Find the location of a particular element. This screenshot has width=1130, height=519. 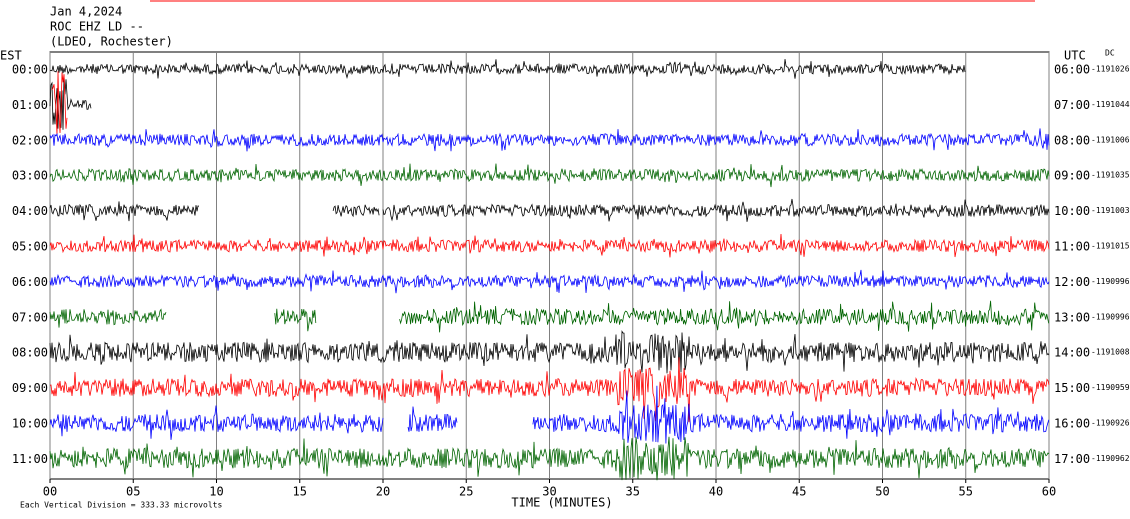

dc-label: DC is located at coordinates (1110, 53).